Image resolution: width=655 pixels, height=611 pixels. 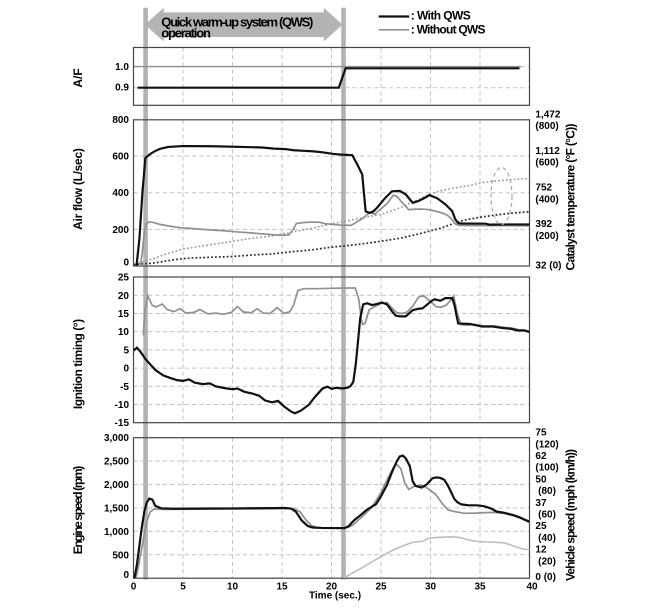 I want to click on svg-text: 600, so click(x=120, y=157).